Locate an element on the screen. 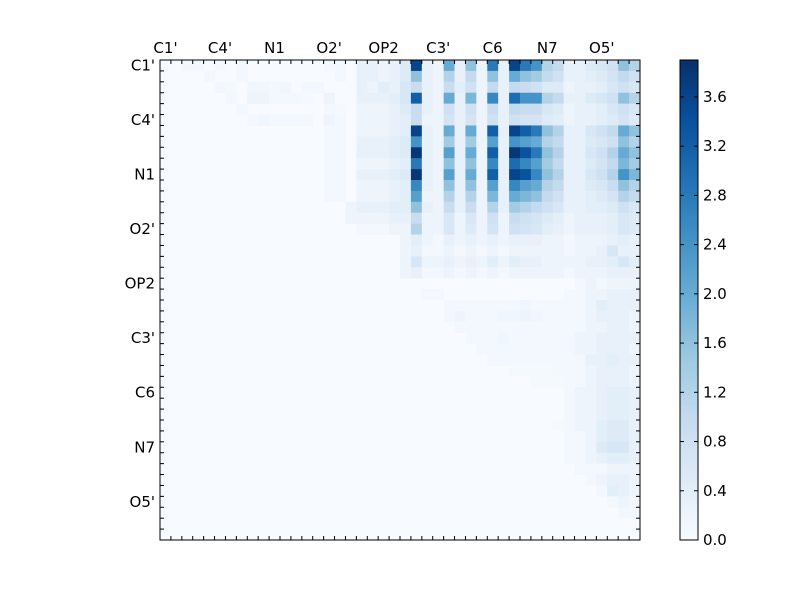 The image size is (800, 604). x-tick-label: N7 is located at coordinates (547, 48).